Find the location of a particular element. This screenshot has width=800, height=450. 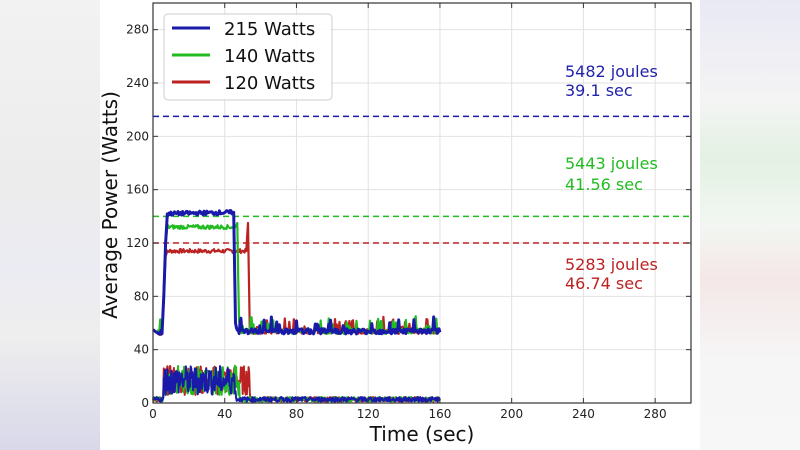

background-blur-right is located at coordinates (750, 225).